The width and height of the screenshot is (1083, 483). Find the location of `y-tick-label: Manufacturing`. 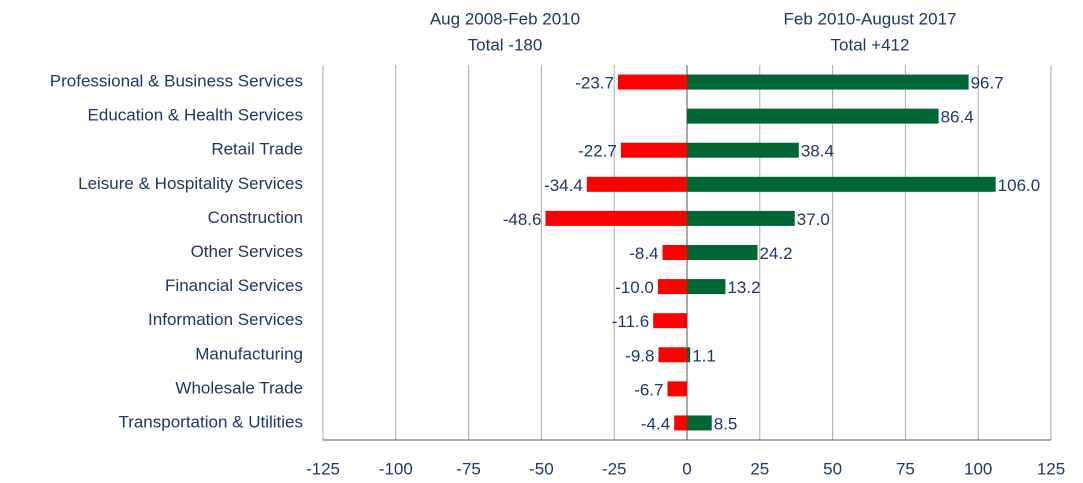

y-tick-label: Manufacturing is located at coordinates (249, 353).